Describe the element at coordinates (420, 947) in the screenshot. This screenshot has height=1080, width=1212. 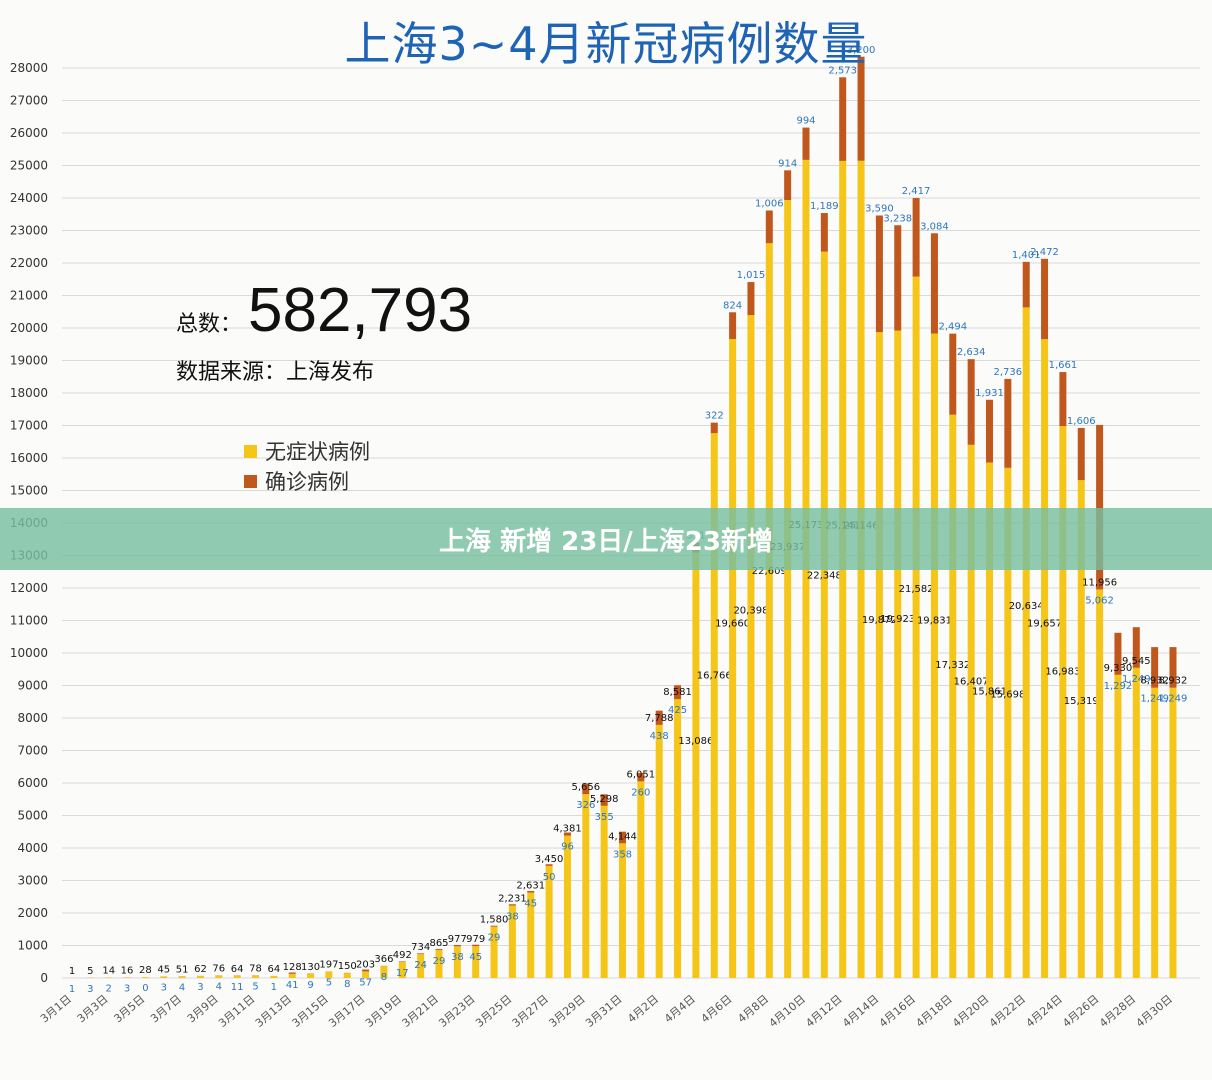
I see `data-label-asymptomatic: 734` at that location.